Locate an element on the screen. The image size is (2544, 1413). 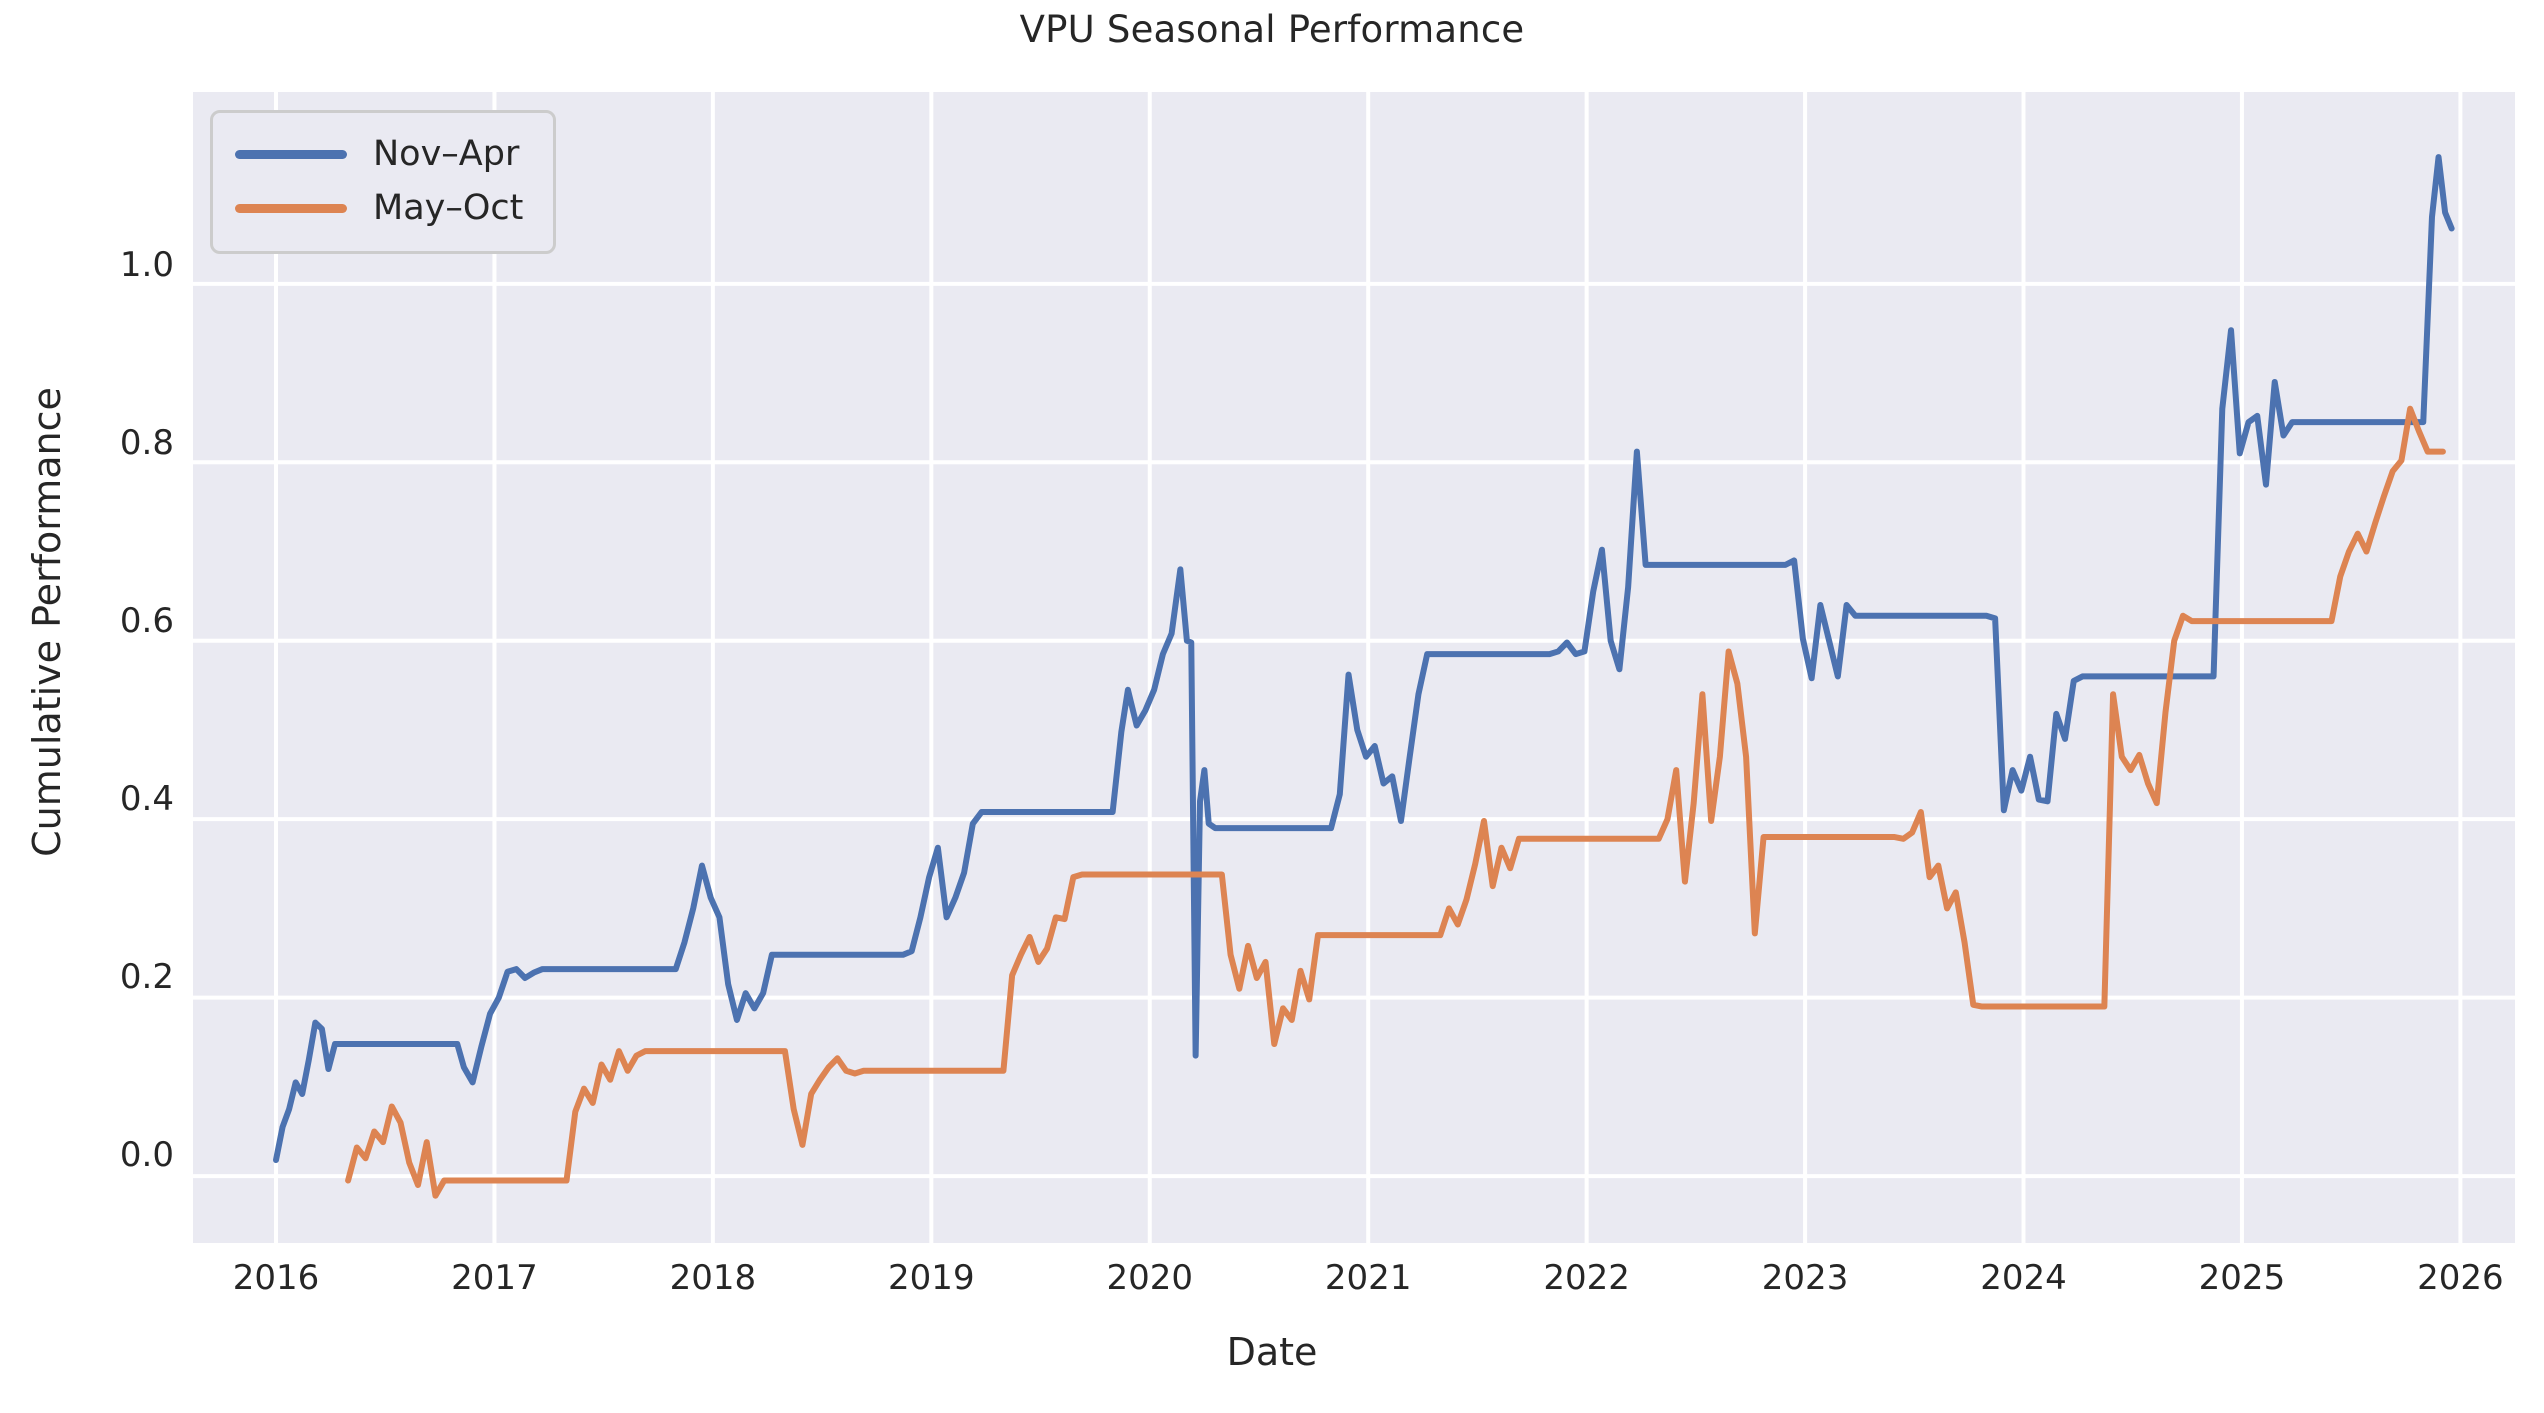
x-tick-label: 2022 is located at coordinates (1586, 1278).